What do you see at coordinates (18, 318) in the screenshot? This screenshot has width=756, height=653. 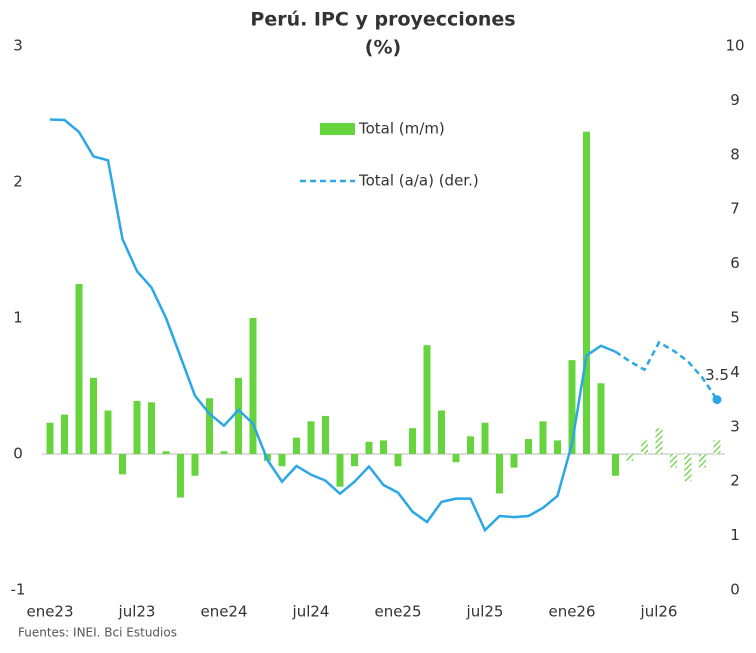 I see `y-tick-label: 1` at bounding box center [18, 318].